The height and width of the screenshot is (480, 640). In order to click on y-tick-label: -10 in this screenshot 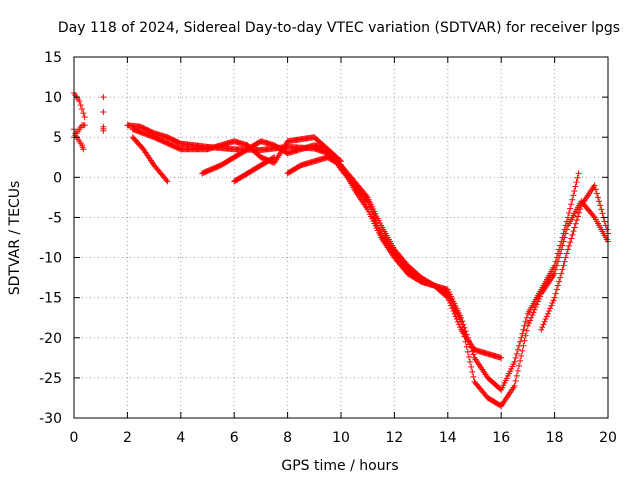, I will do `click(50, 259)`.